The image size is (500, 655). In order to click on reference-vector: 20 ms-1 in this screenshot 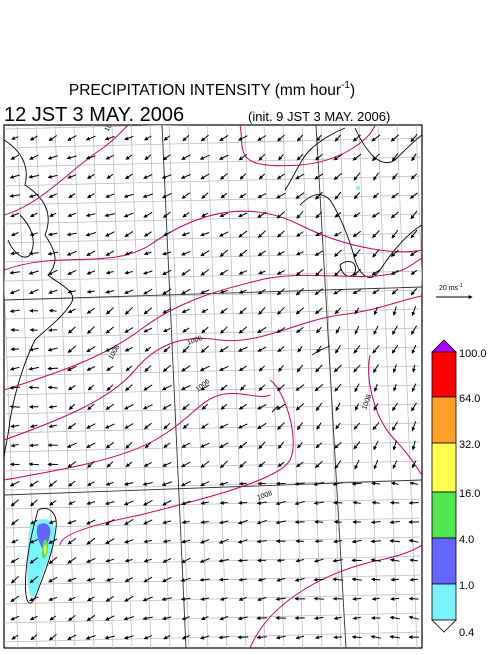, I will do `click(454, 290)`.